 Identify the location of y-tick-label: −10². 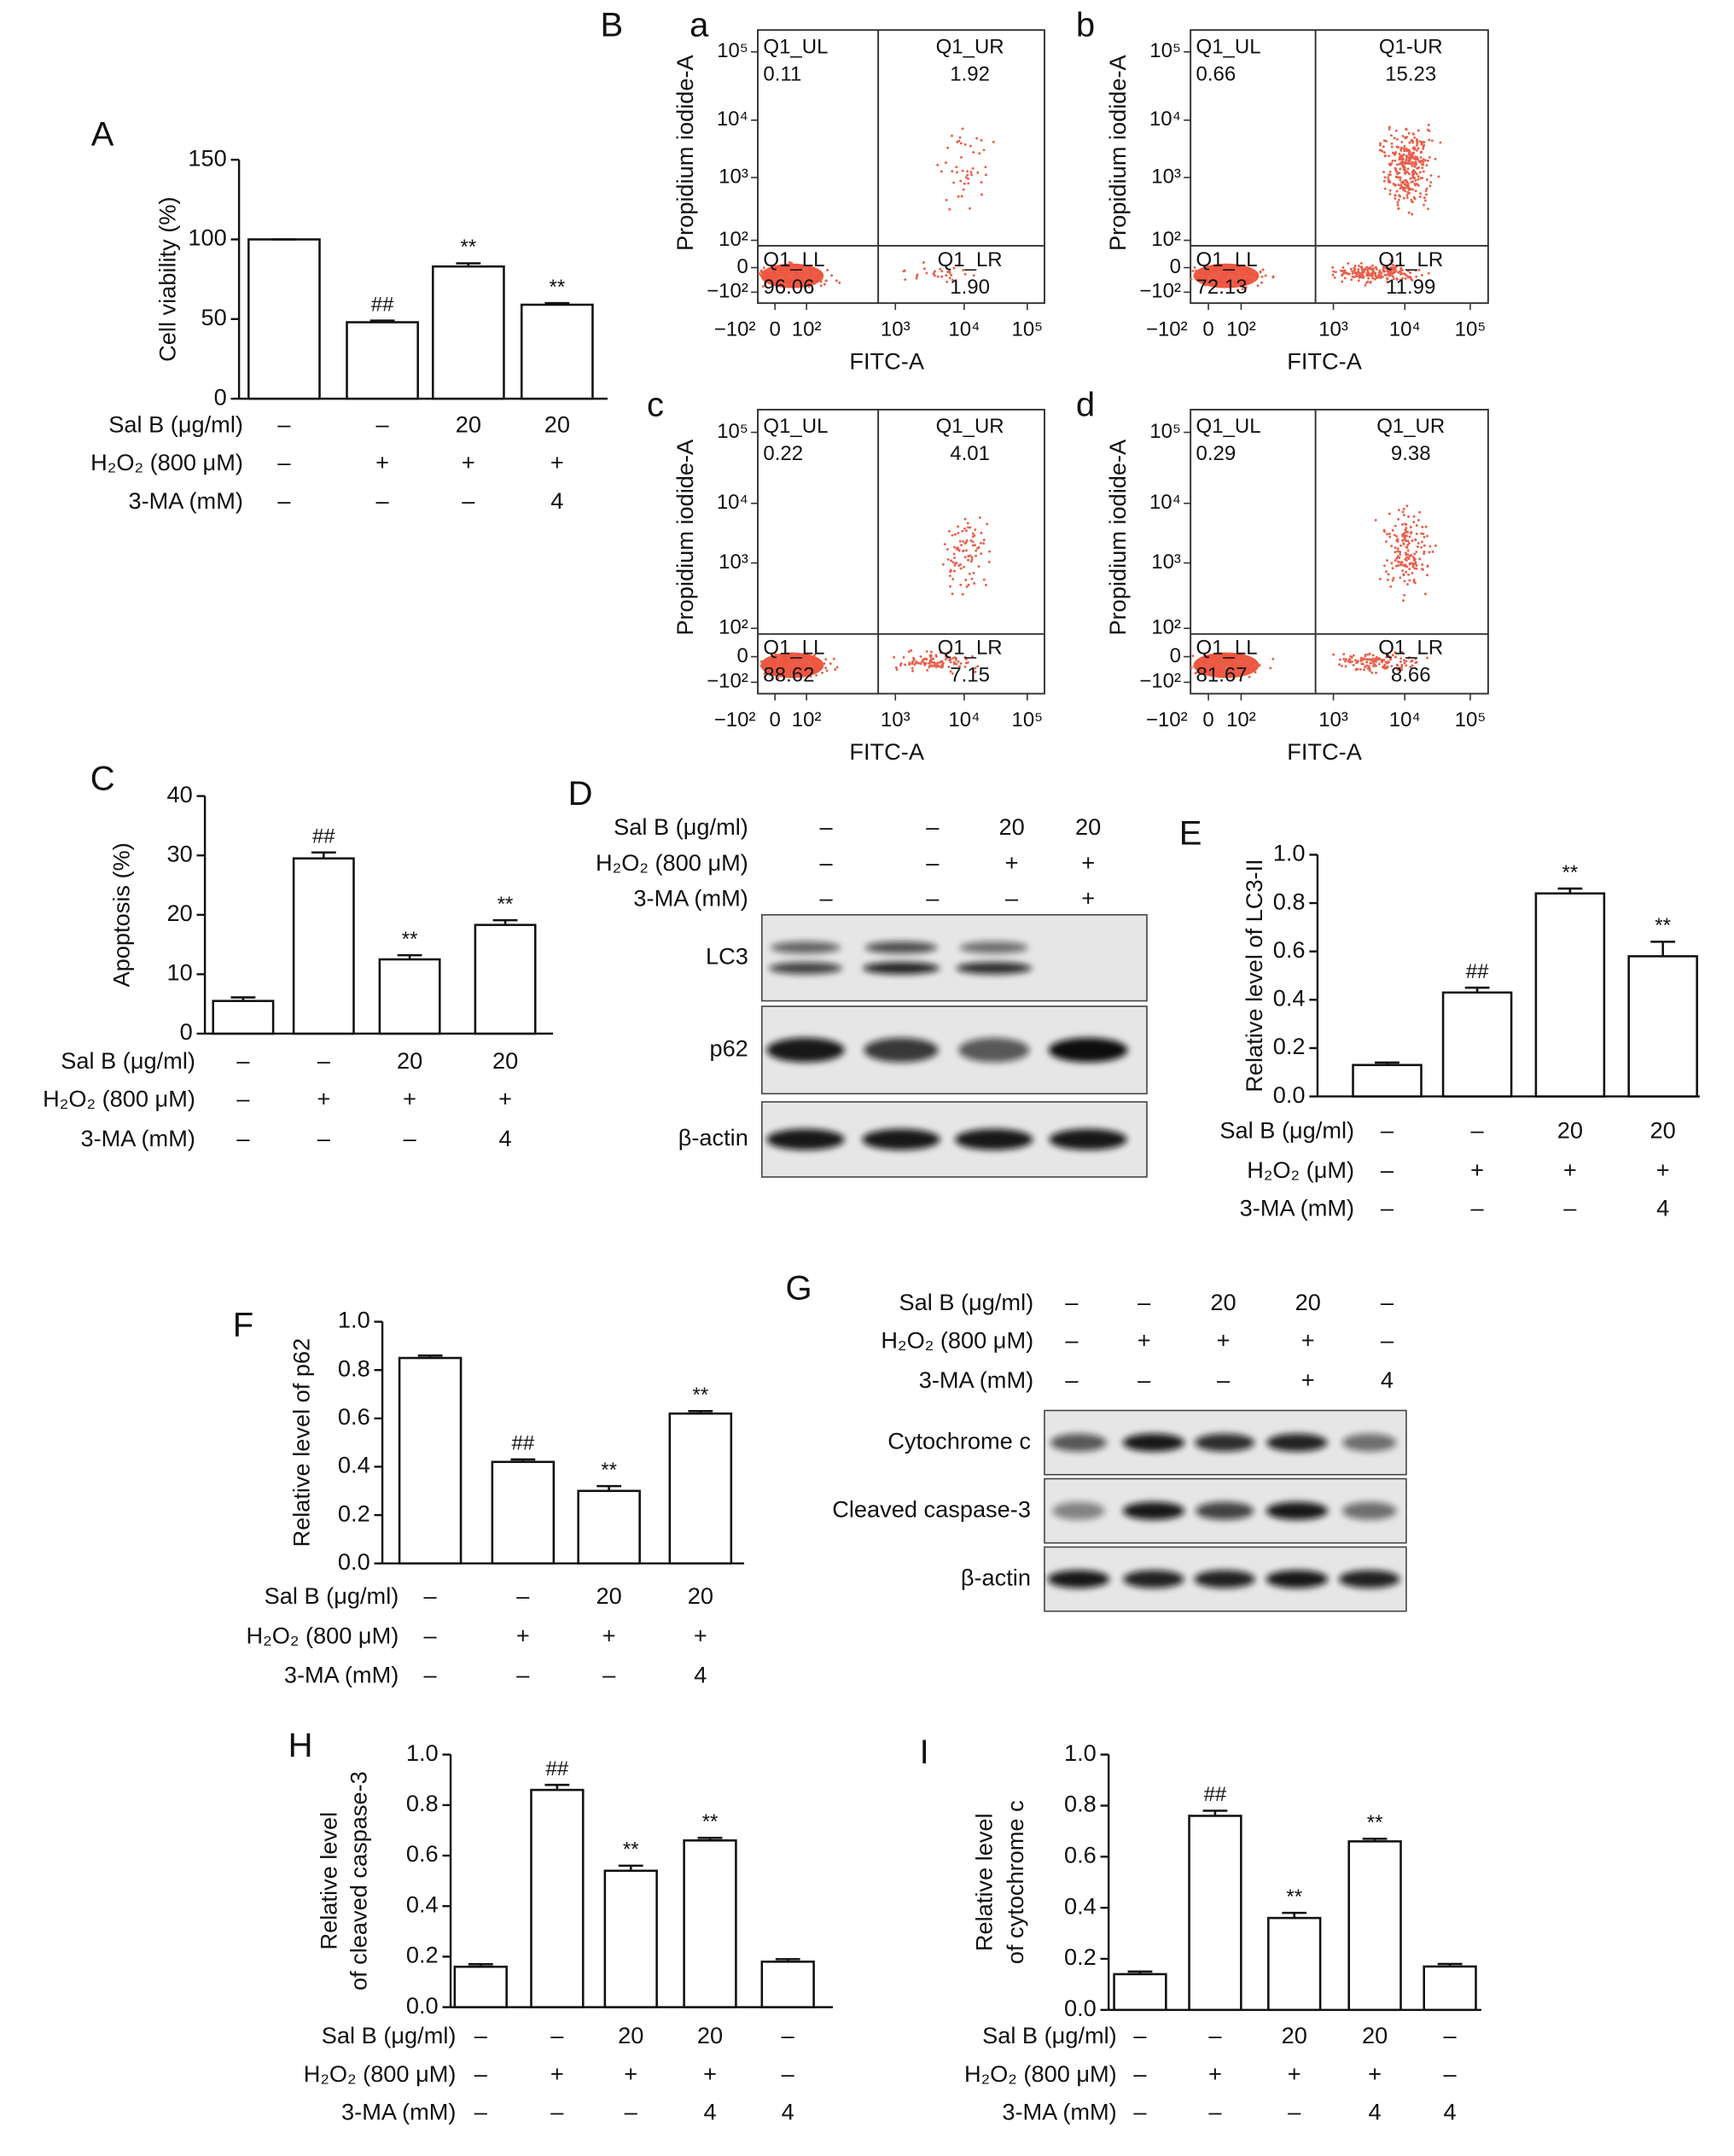
(727, 681).